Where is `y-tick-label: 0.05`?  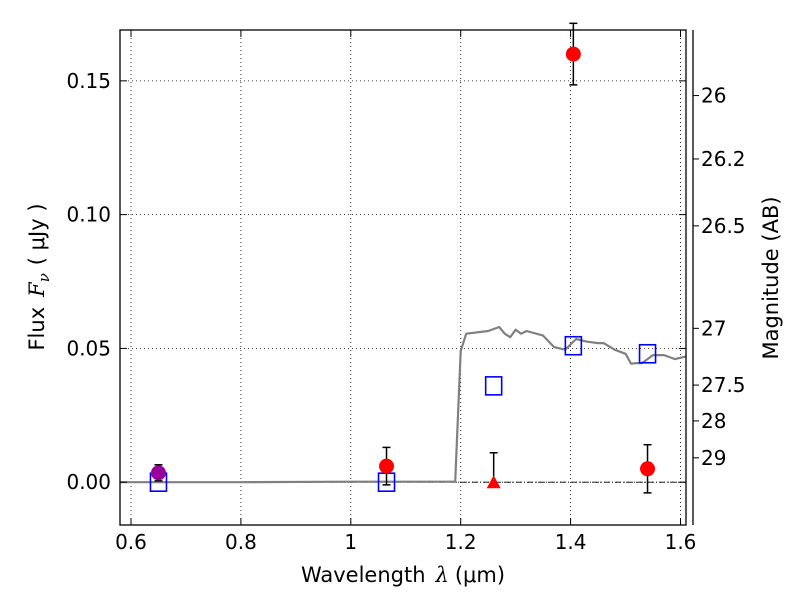 y-tick-label: 0.05 is located at coordinates (88, 348).